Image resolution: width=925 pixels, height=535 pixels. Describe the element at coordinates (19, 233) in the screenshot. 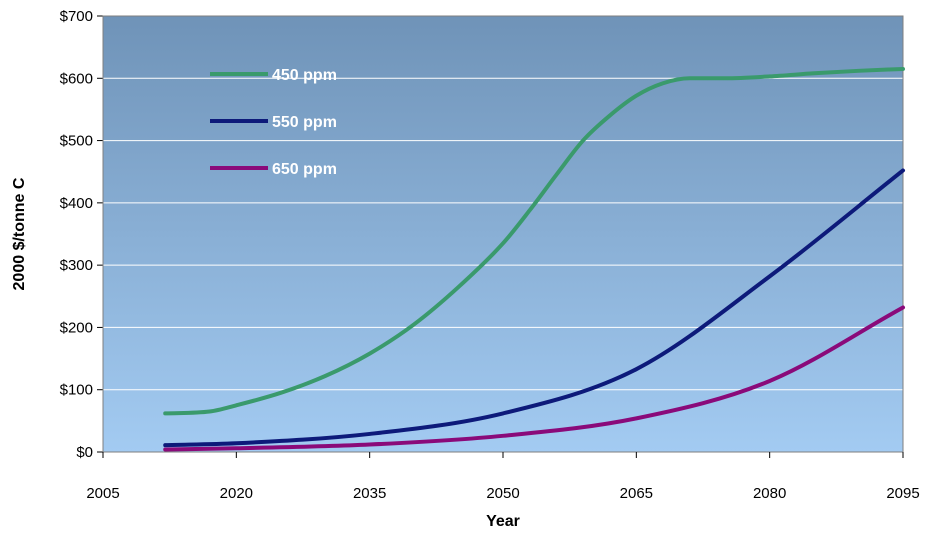

I see `y-axis-title: 2000 $/tonne C` at that location.